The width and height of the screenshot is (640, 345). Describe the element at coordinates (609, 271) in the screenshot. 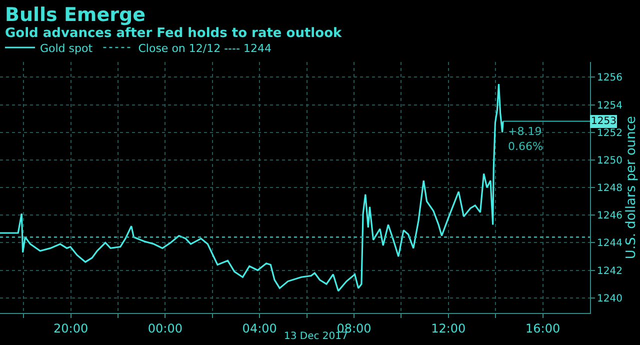

I see `y-tick-label: 1242` at that location.